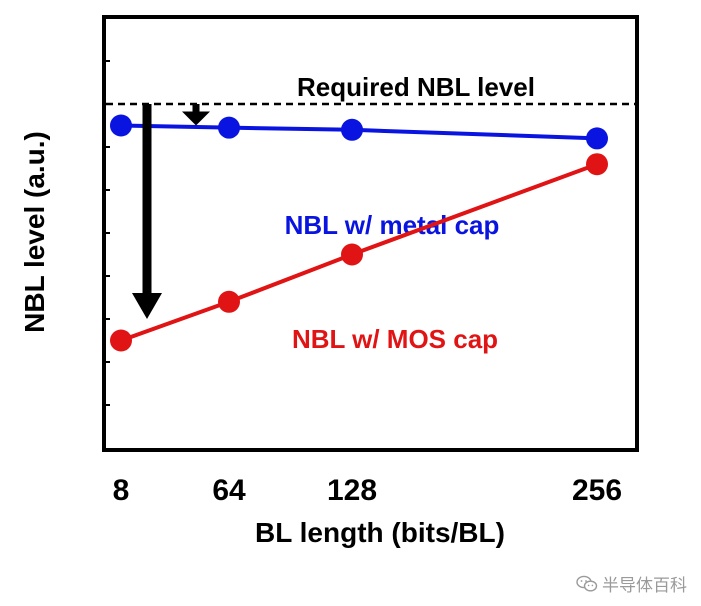 The height and width of the screenshot is (606, 701). Describe the element at coordinates (121, 490) in the screenshot. I see `x-tick-label: 8` at that location.